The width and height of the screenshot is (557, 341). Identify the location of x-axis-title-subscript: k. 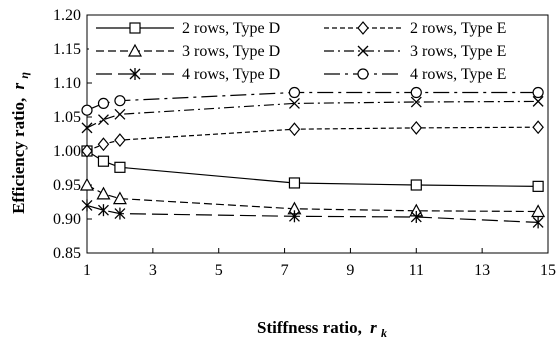
(384, 333).